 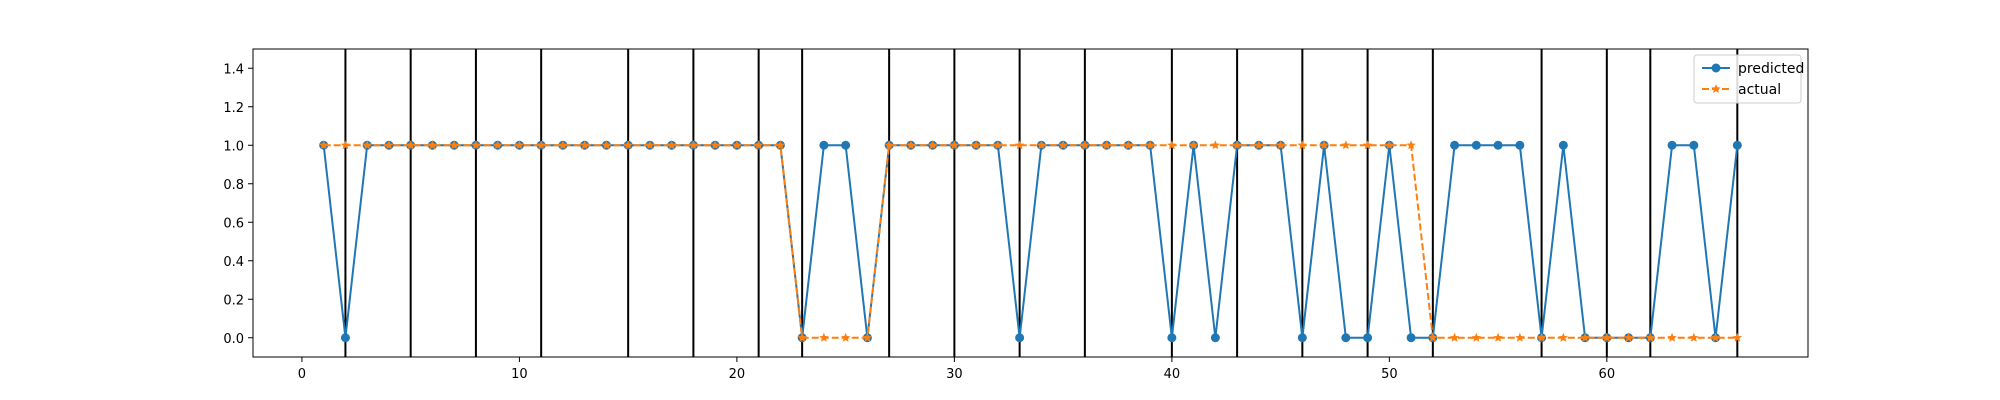 What do you see at coordinates (1771, 69) in the screenshot?
I see `legend-label-predicted: predicted` at bounding box center [1771, 69].